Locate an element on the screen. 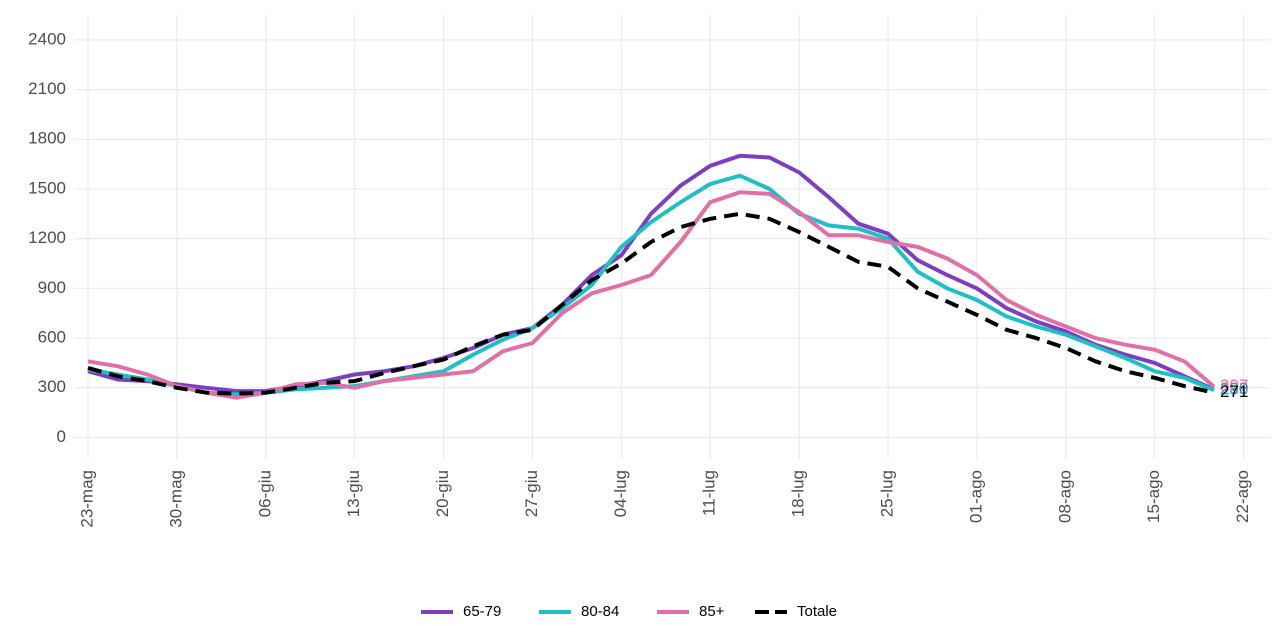  y-tick-label: 300 is located at coordinates (52, 386).